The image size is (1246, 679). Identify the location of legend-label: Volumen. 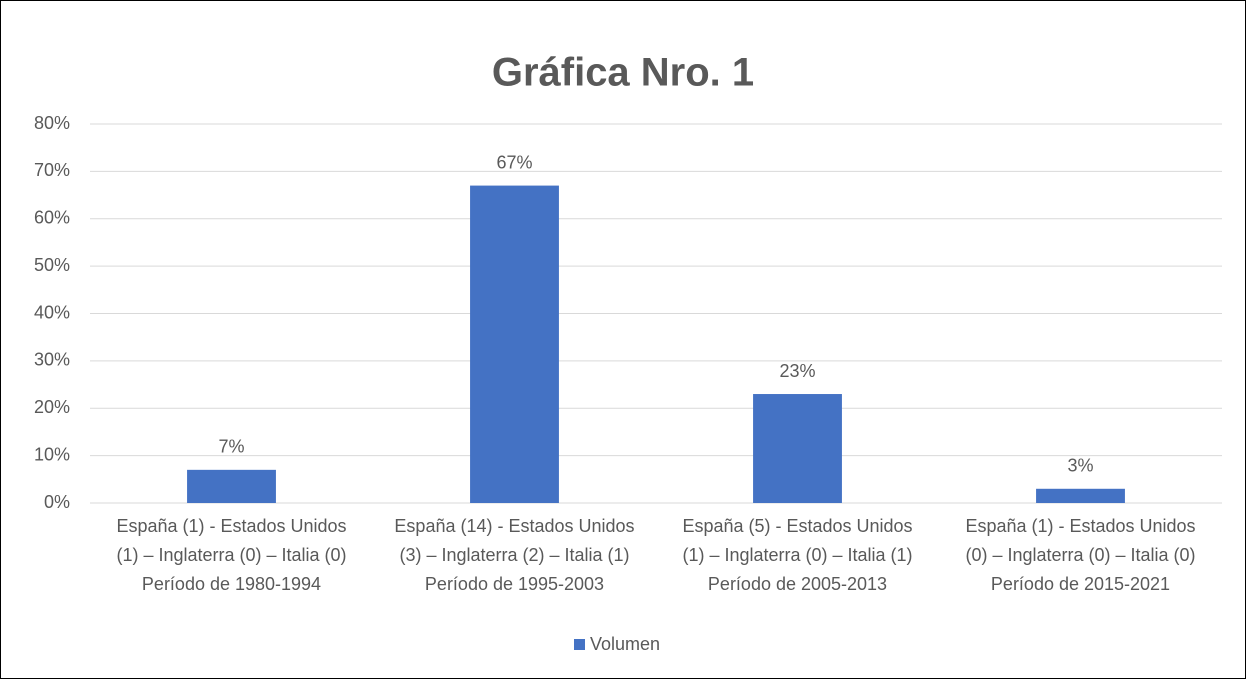
(625, 644).